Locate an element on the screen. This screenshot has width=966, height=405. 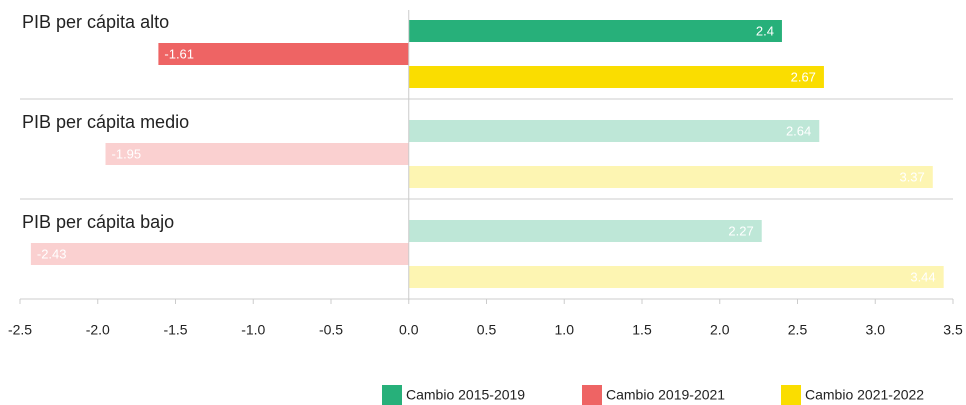
x-tick-label: -1.0 is located at coordinates (253, 330).